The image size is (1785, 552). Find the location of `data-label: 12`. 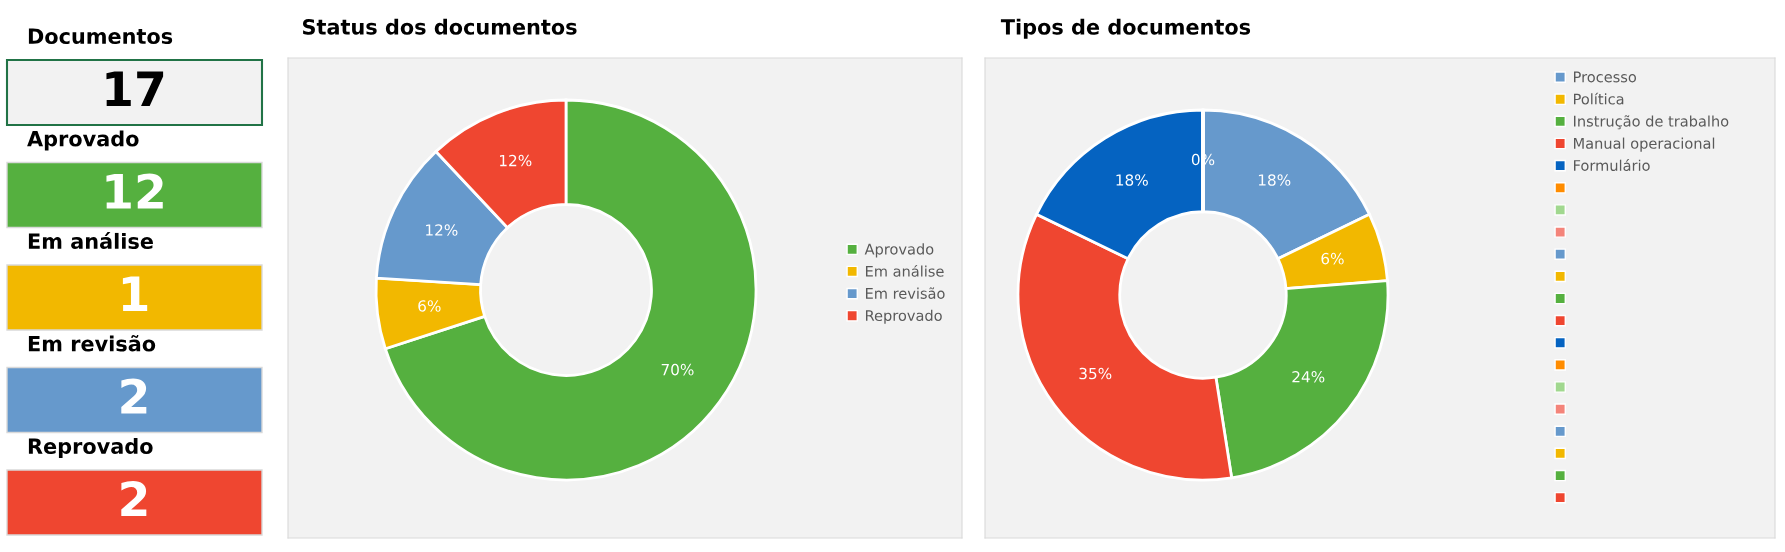

data-label: 12 is located at coordinates (134, 191).